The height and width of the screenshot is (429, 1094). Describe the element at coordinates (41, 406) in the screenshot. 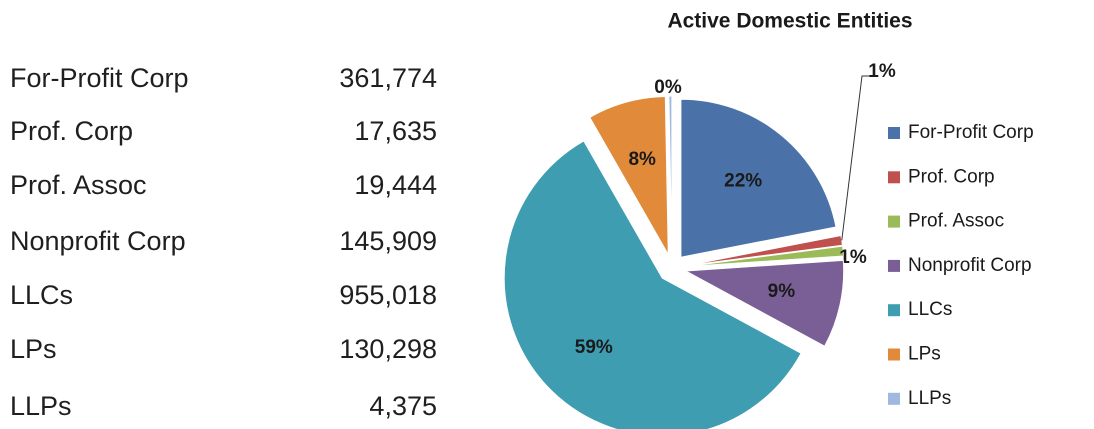

I see `row-label: LLPs` at that location.